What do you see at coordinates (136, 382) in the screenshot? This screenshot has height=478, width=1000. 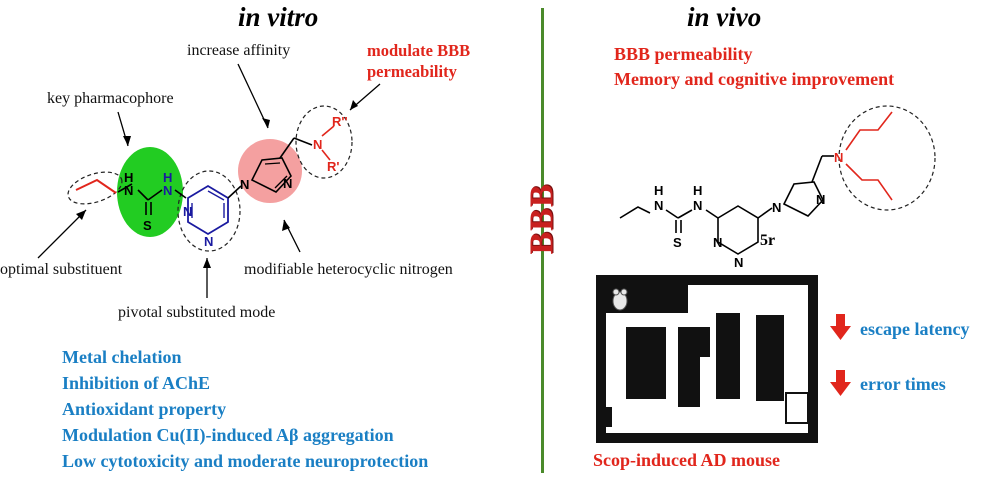 I see `property-item: Inhibition of AChE` at bounding box center [136, 382].